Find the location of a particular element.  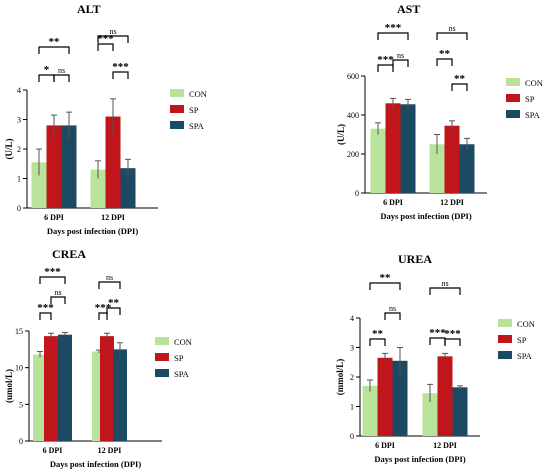

y-axis-label: (umol/L) is located at coordinates (9, 386).